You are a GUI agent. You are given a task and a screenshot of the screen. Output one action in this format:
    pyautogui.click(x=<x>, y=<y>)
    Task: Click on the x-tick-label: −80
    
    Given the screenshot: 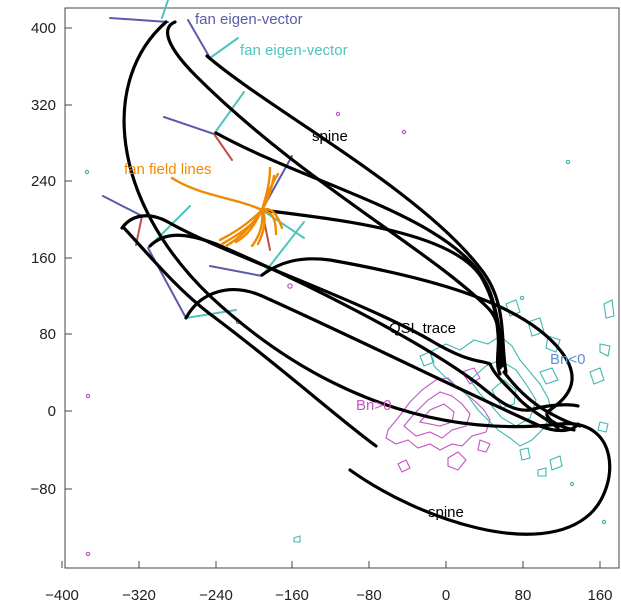 What is the action you would take?
    pyautogui.click(x=368, y=595)
    